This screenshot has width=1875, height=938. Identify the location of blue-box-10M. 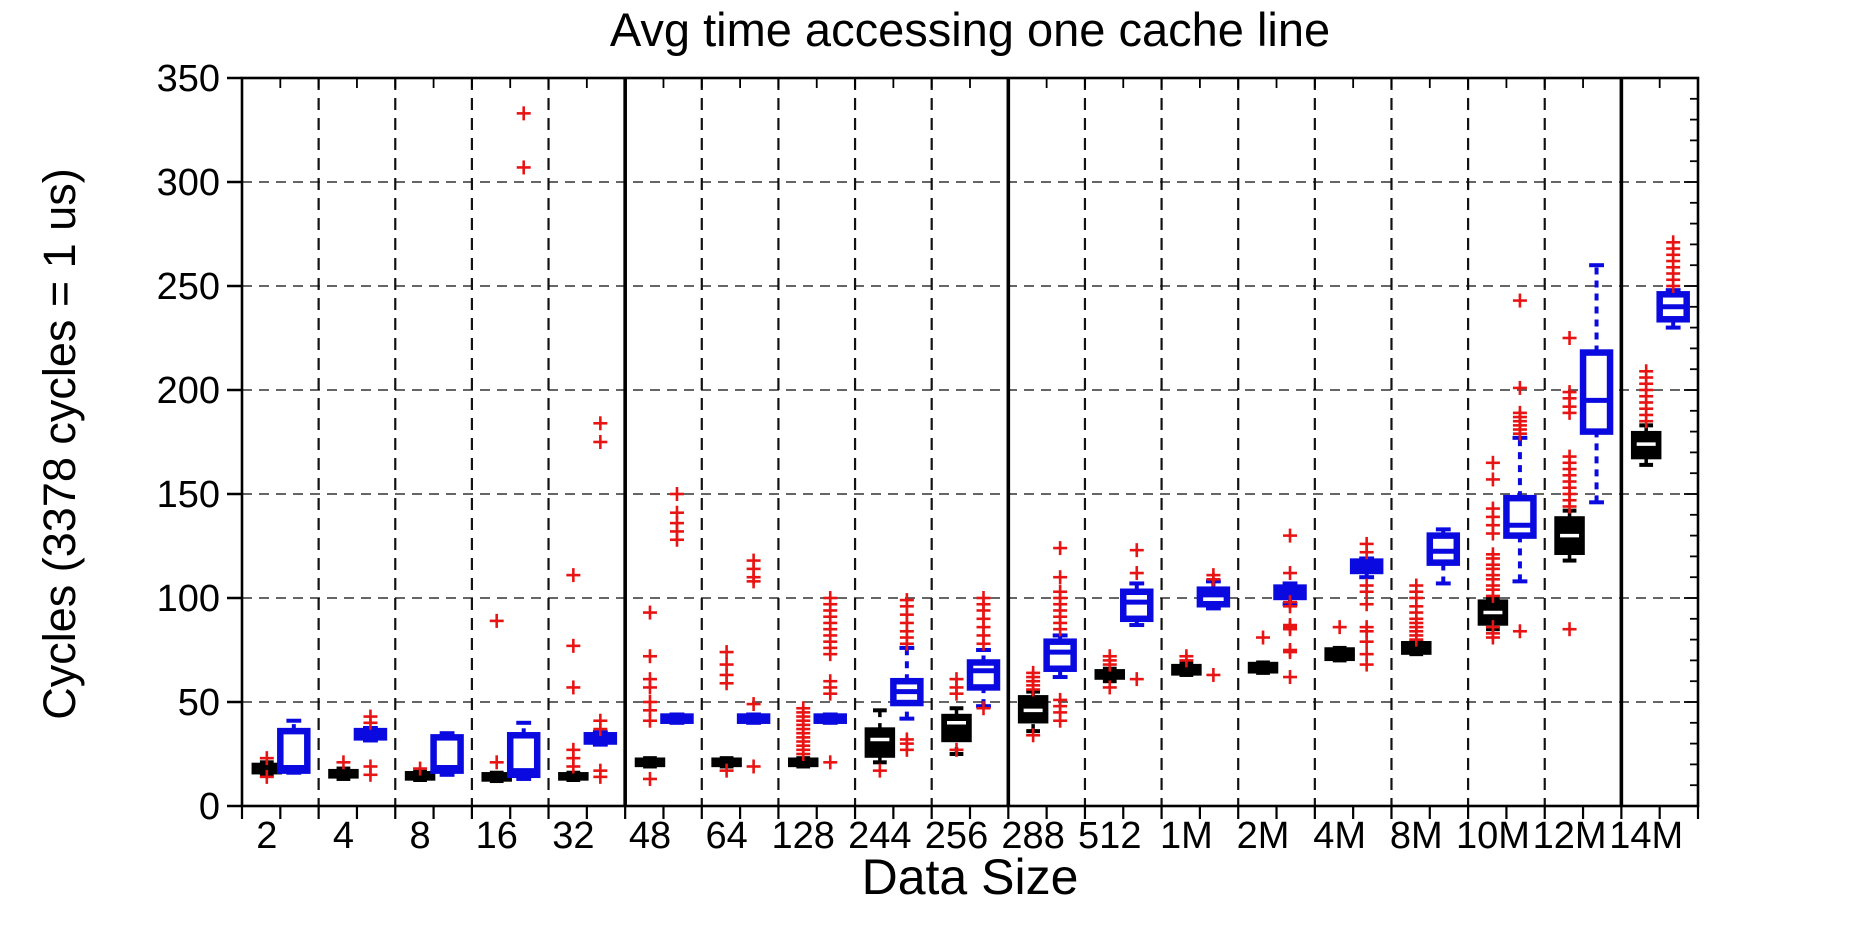
(1520, 466).